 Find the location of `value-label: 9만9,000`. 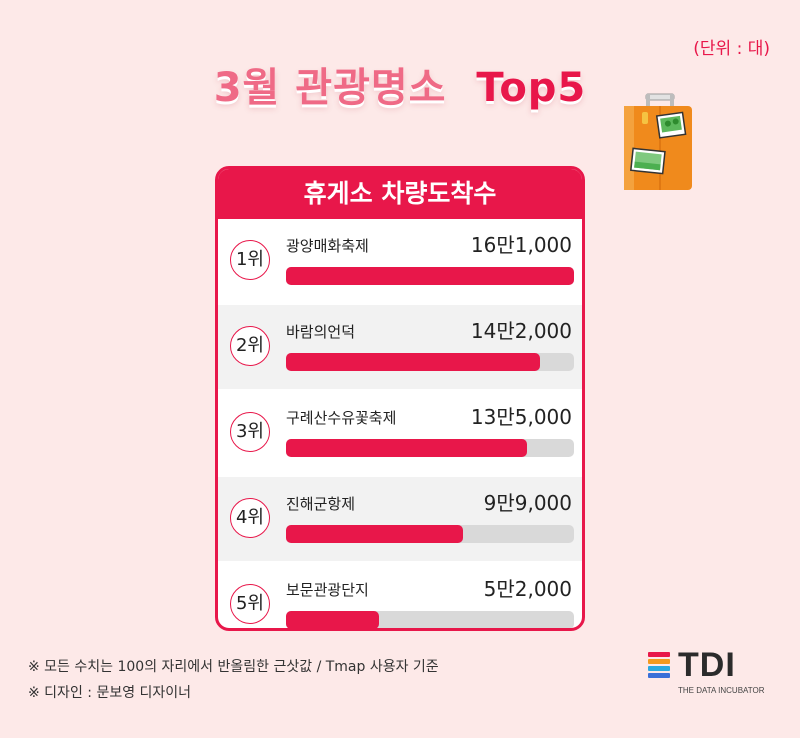

value-label: 9만9,000 is located at coordinates (527, 503).